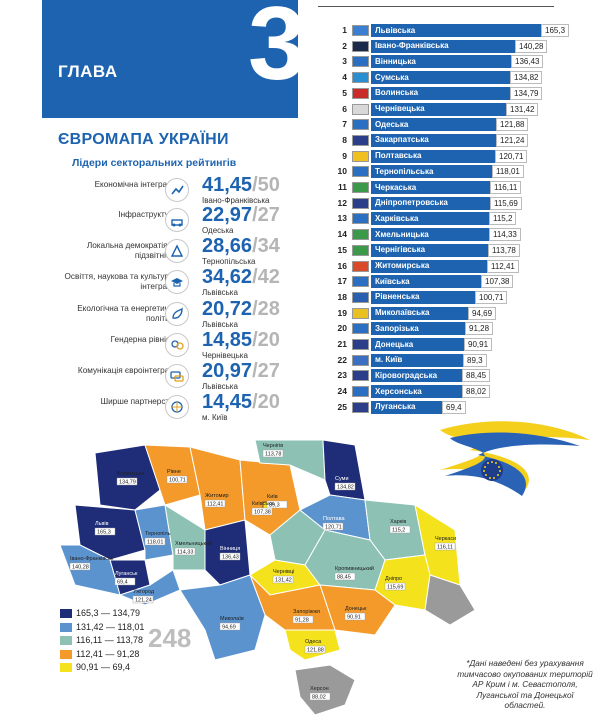  What do you see at coordinates (392, 281) in the screenshot?
I see `rating-region-name: Київська` at bounding box center [392, 281].